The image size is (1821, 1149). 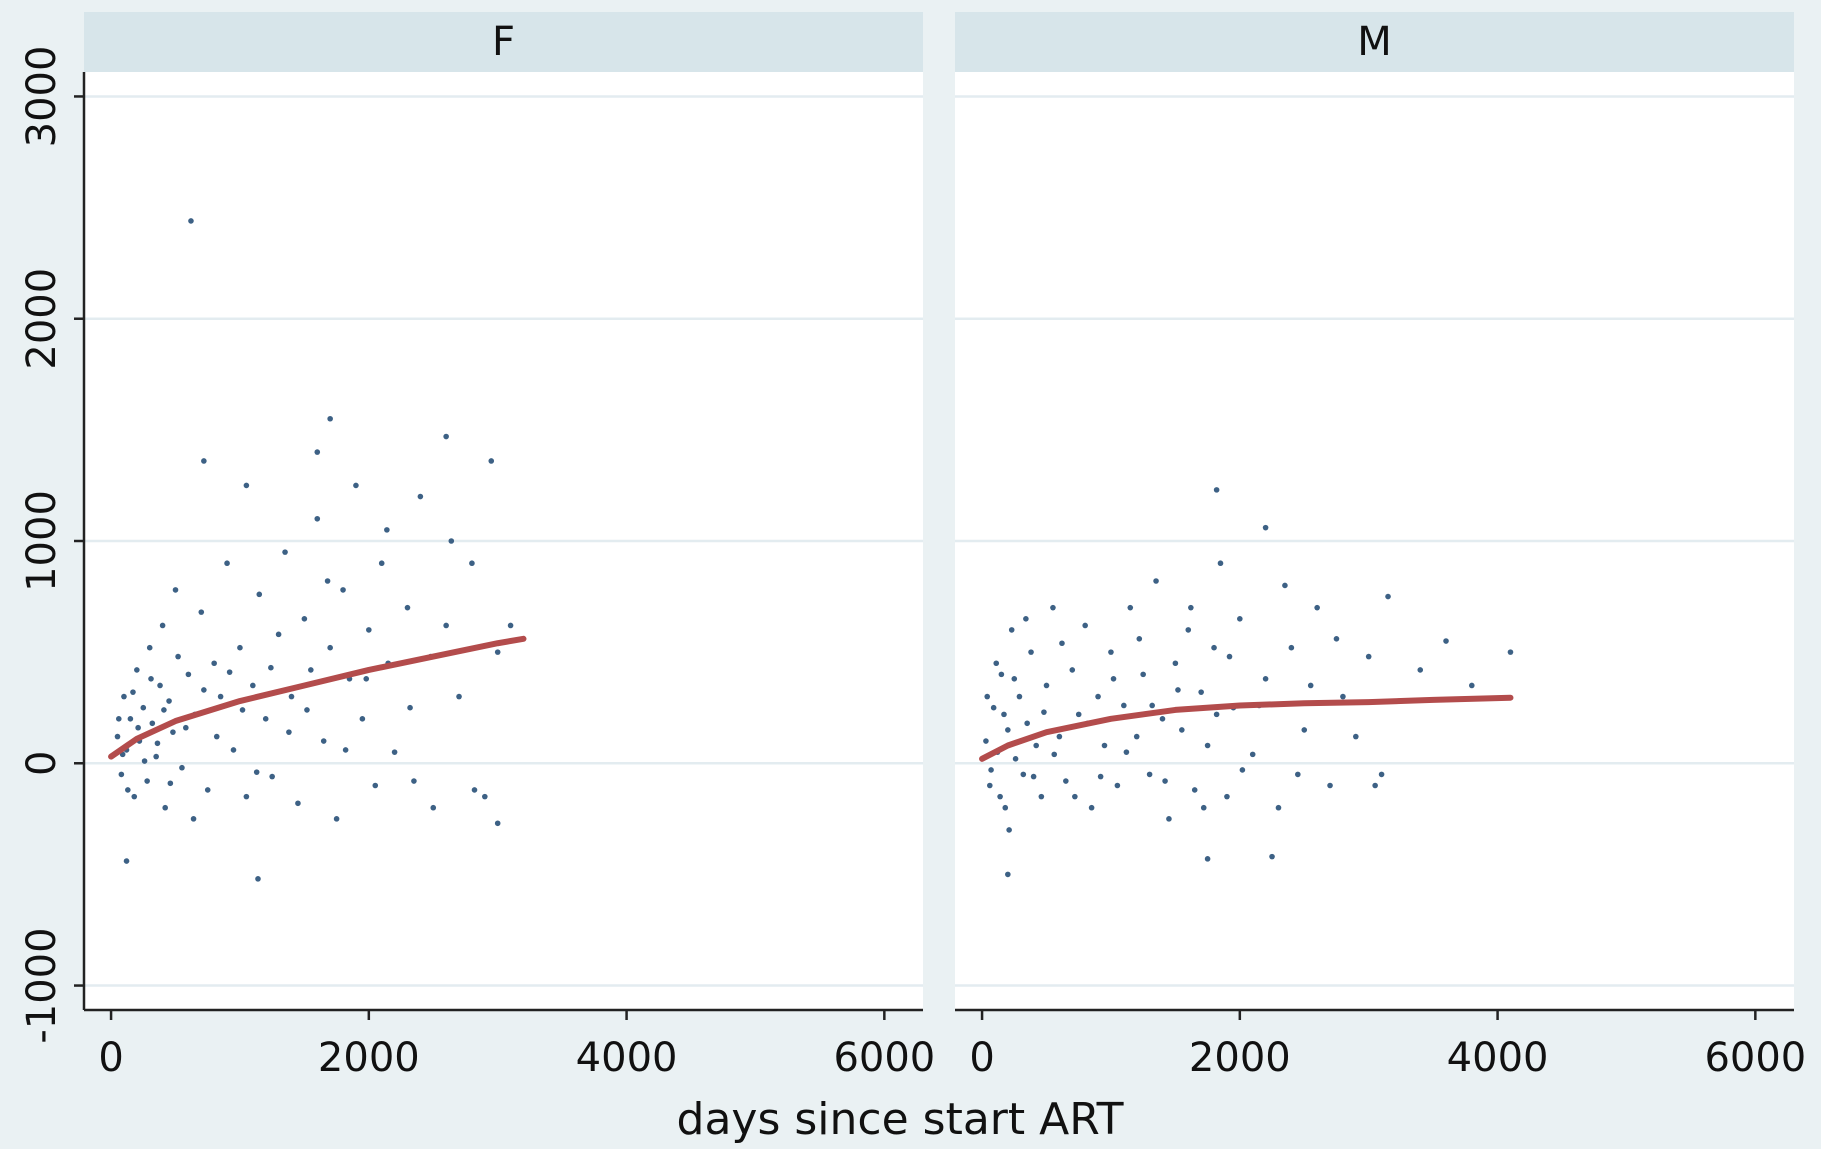 I want to click on y-tick-label: -1000, so click(x=42, y=985).